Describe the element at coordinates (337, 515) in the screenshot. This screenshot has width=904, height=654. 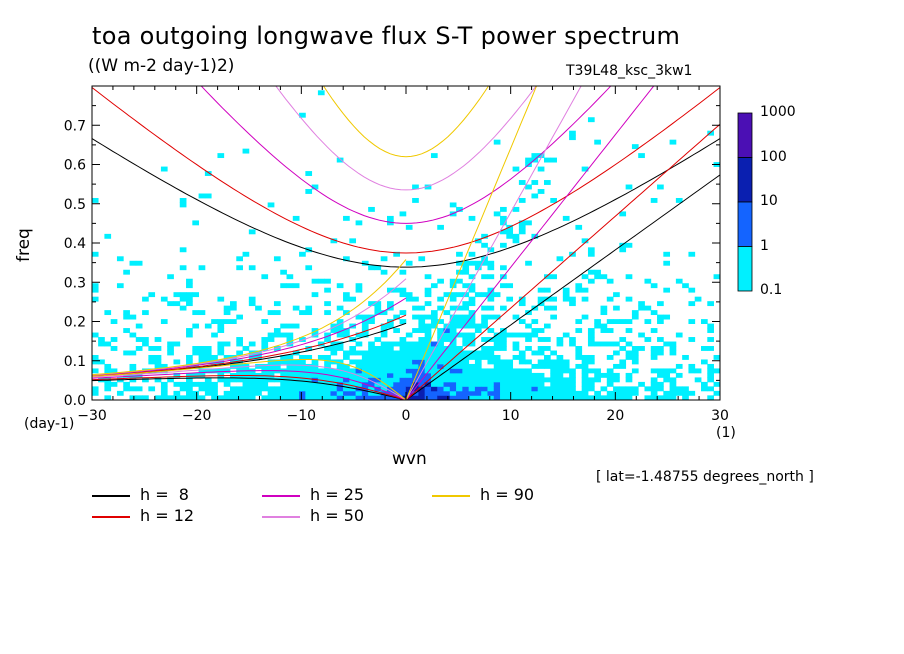
I see `legend-label: h = 50` at that location.